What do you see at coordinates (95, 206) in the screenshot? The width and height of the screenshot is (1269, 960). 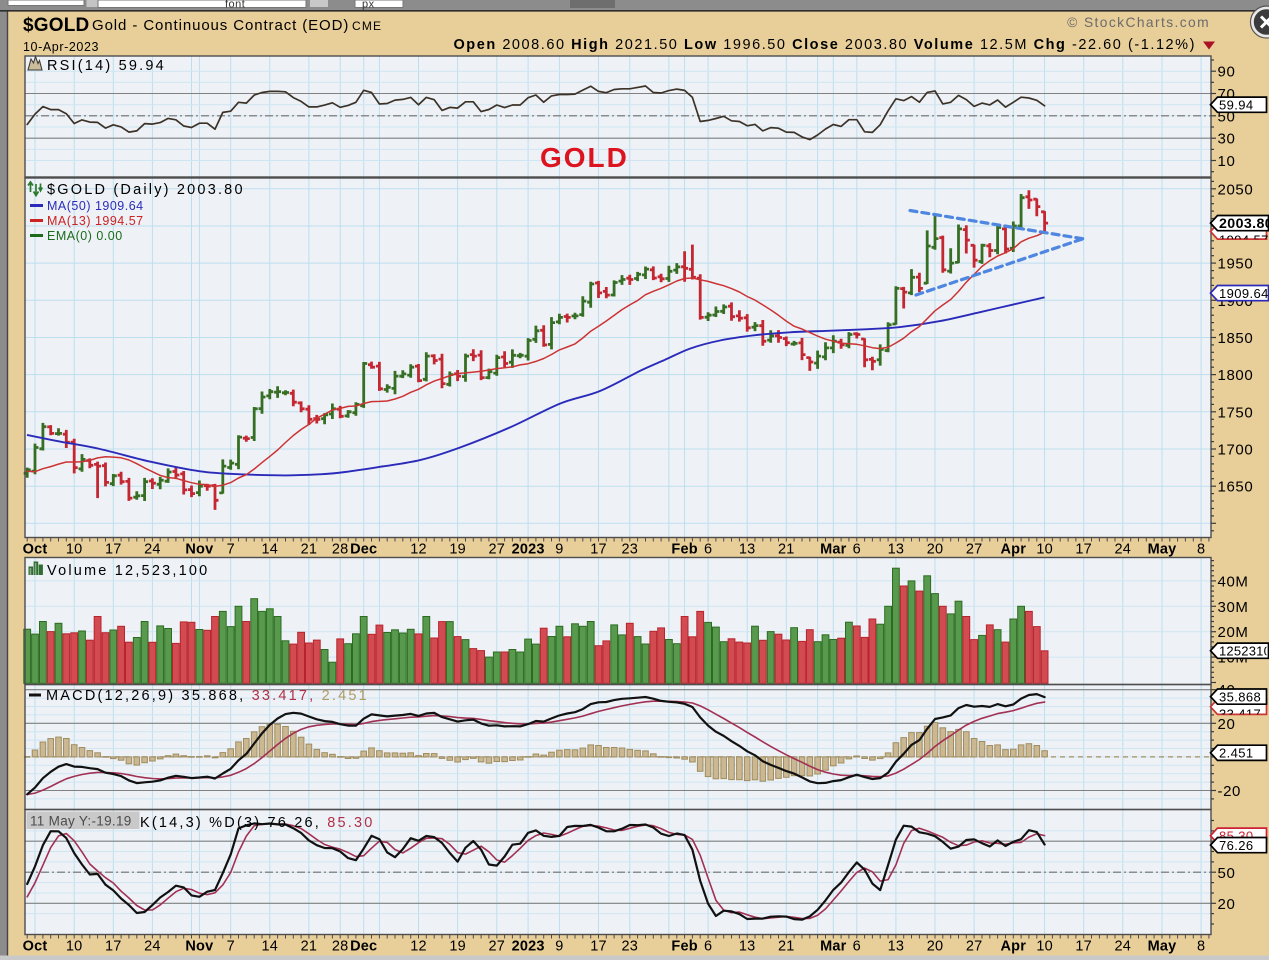 I see `svg-text: MA(50) 1909.64` at bounding box center [95, 206].